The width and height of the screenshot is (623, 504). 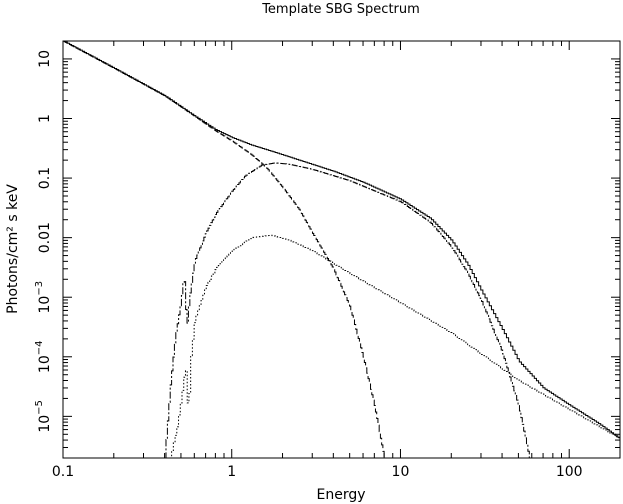 I want to click on y-tick-label: 10−5, so click(x=43, y=416).